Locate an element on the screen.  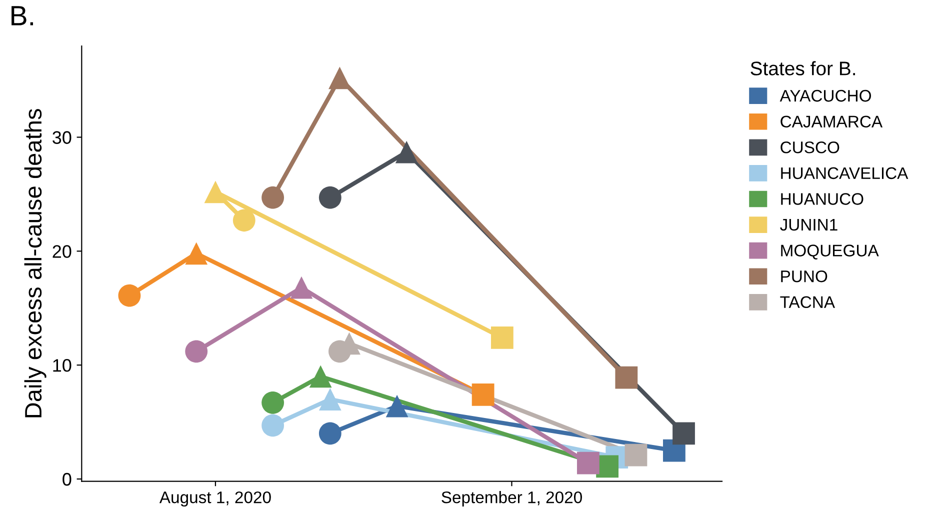
legend-label: MOQUEGUA is located at coordinates (830, 252).